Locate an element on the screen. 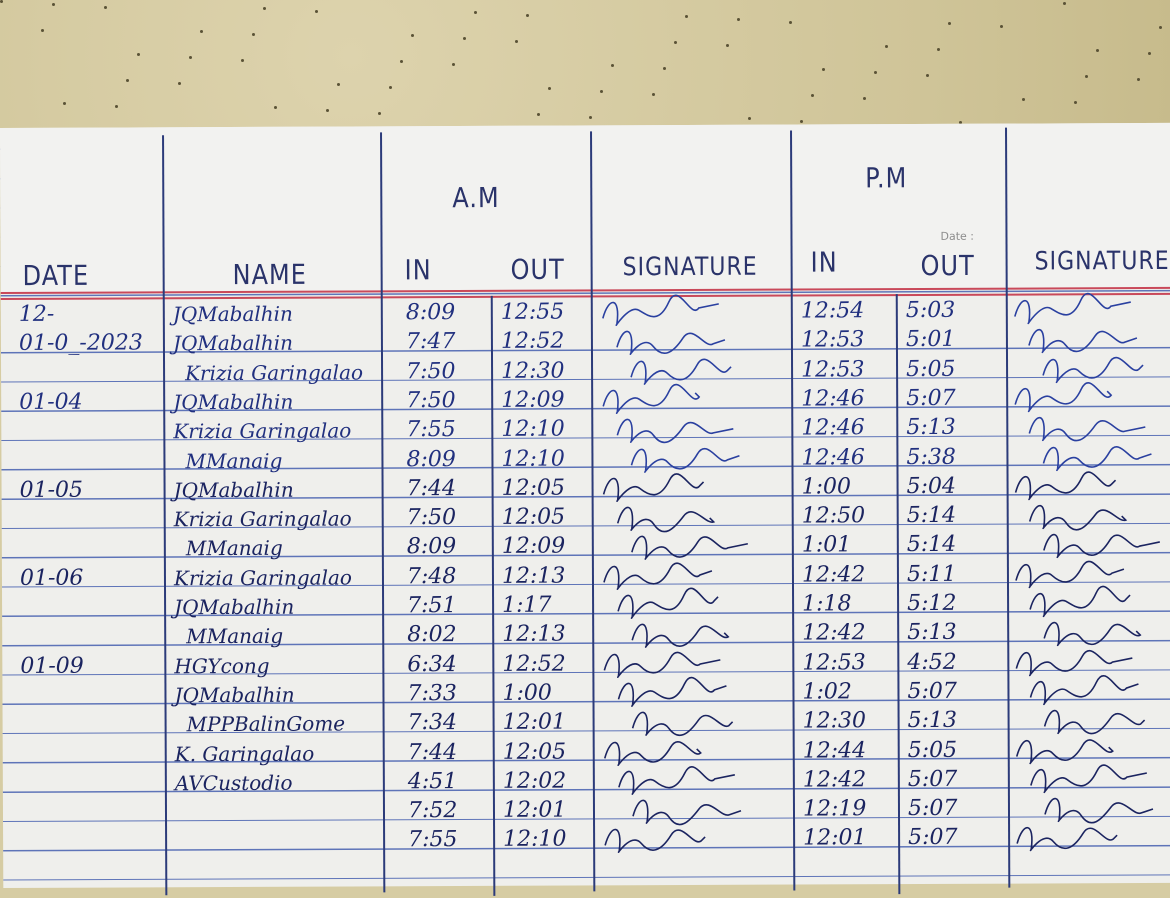  row-am-out: 12:09 is located at coordinates (533, 546).